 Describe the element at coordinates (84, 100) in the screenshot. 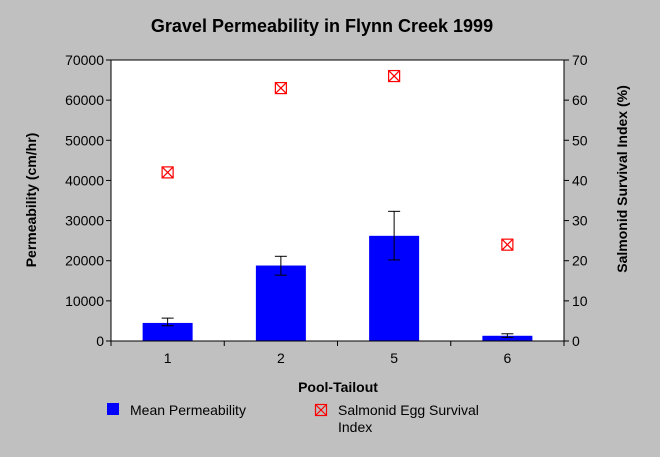

I see `y-tick-label: 60000` at that location.